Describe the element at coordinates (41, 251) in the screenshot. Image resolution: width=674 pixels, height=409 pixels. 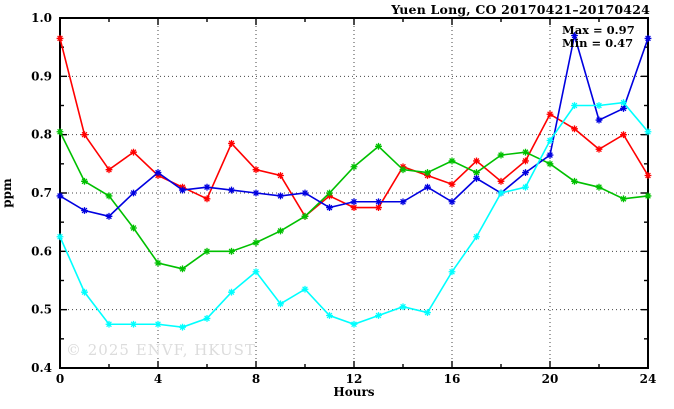
I see `y-tick-label: 0.6` at that location.